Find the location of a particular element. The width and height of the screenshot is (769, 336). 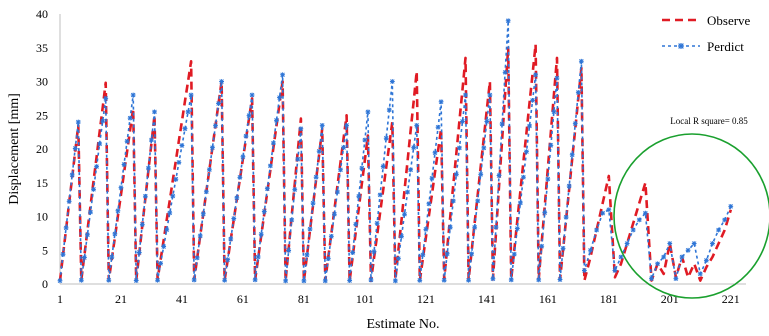

x-tick-label: 21 is located at coordinates (121, 299).